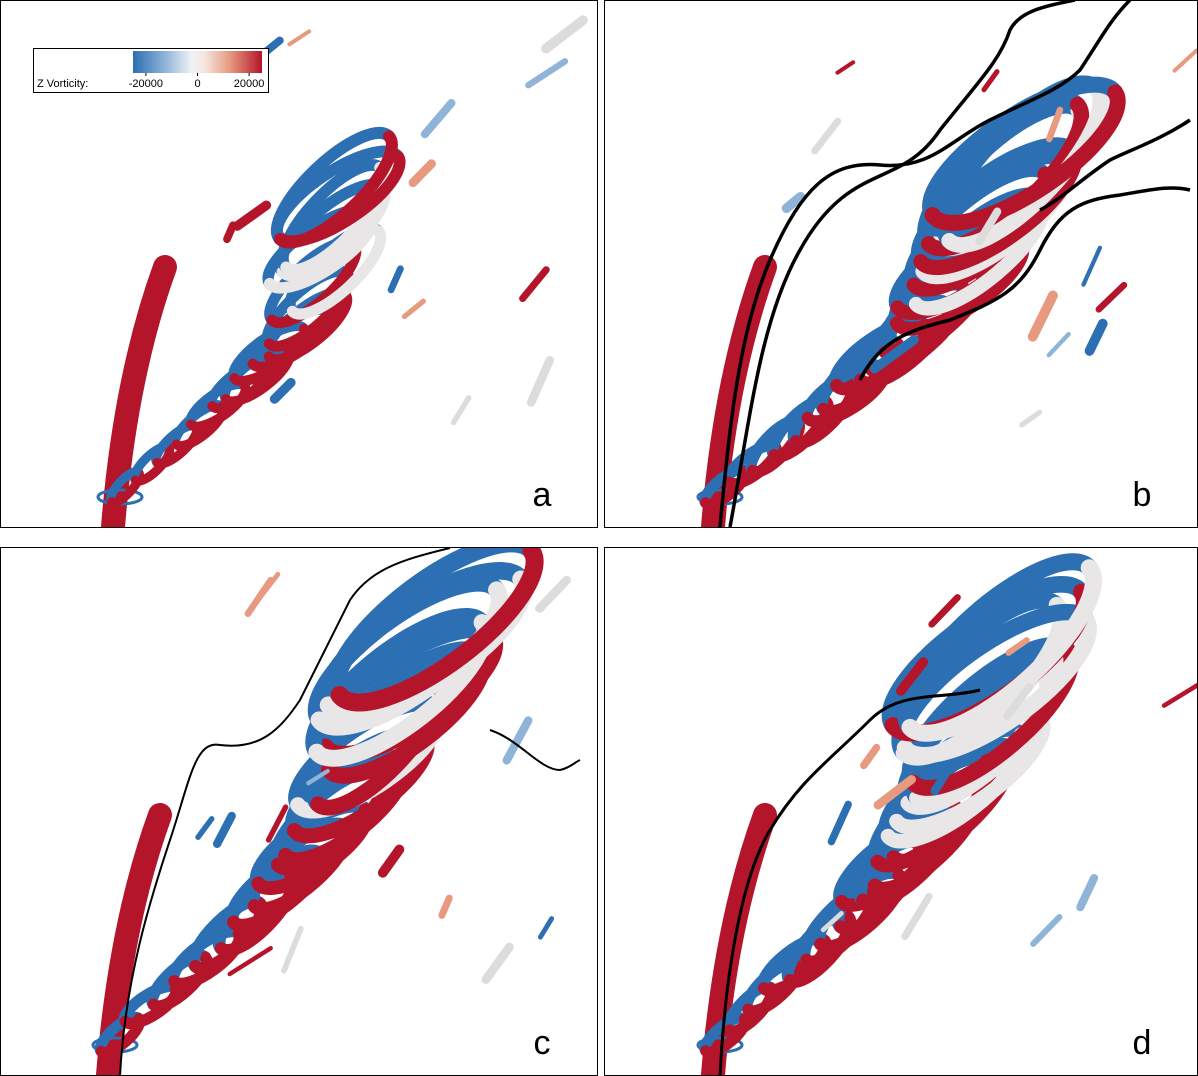 Image resolution: width=1198 pixels, height=1076 pixels. I want to click on boundary-lines, so click(849, 881).